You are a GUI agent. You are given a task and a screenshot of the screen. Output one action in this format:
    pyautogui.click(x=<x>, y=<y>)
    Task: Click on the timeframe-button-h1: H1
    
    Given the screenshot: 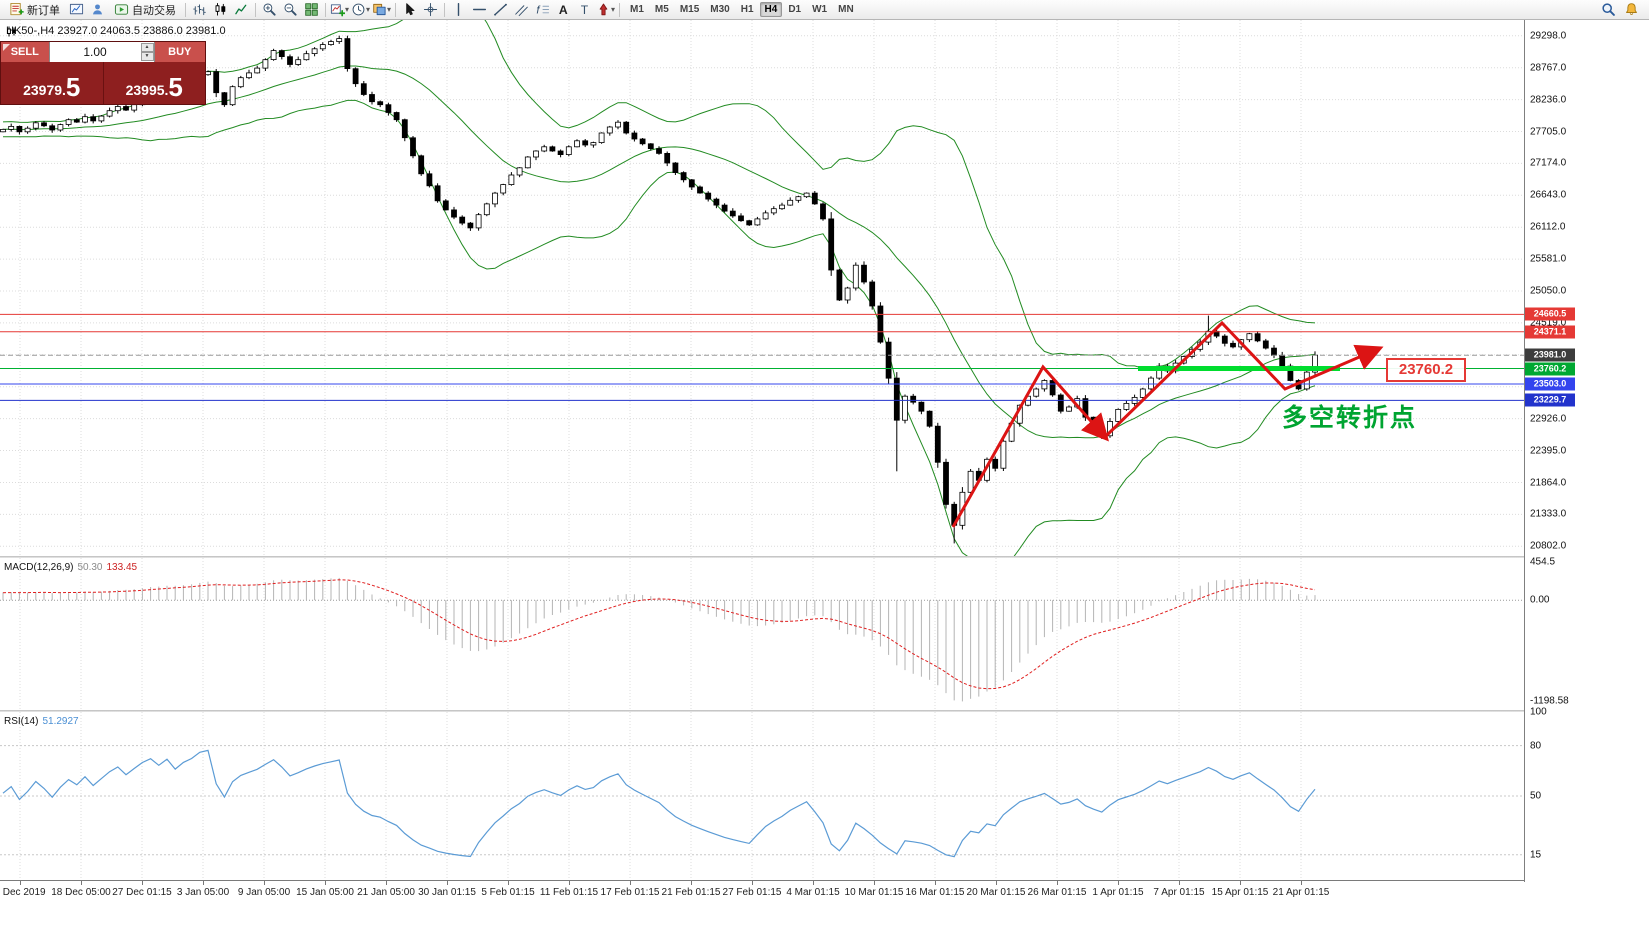 What is the action you would take?
    pyautogui.click(x=747, y=9)
    